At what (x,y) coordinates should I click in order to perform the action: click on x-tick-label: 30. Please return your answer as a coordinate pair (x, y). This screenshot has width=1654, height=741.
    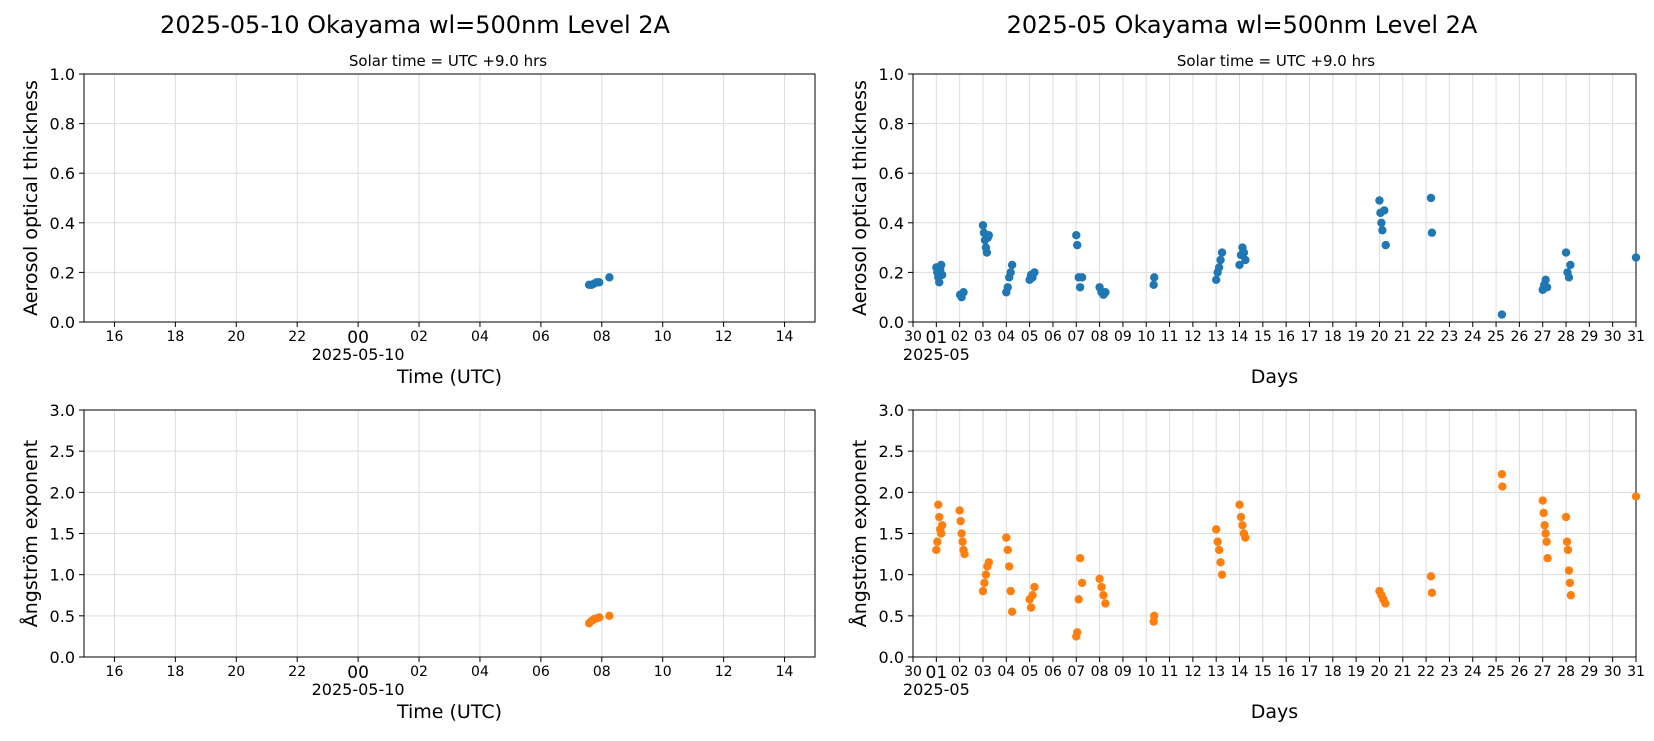
    Looking at the image, I should click on (913, 337).